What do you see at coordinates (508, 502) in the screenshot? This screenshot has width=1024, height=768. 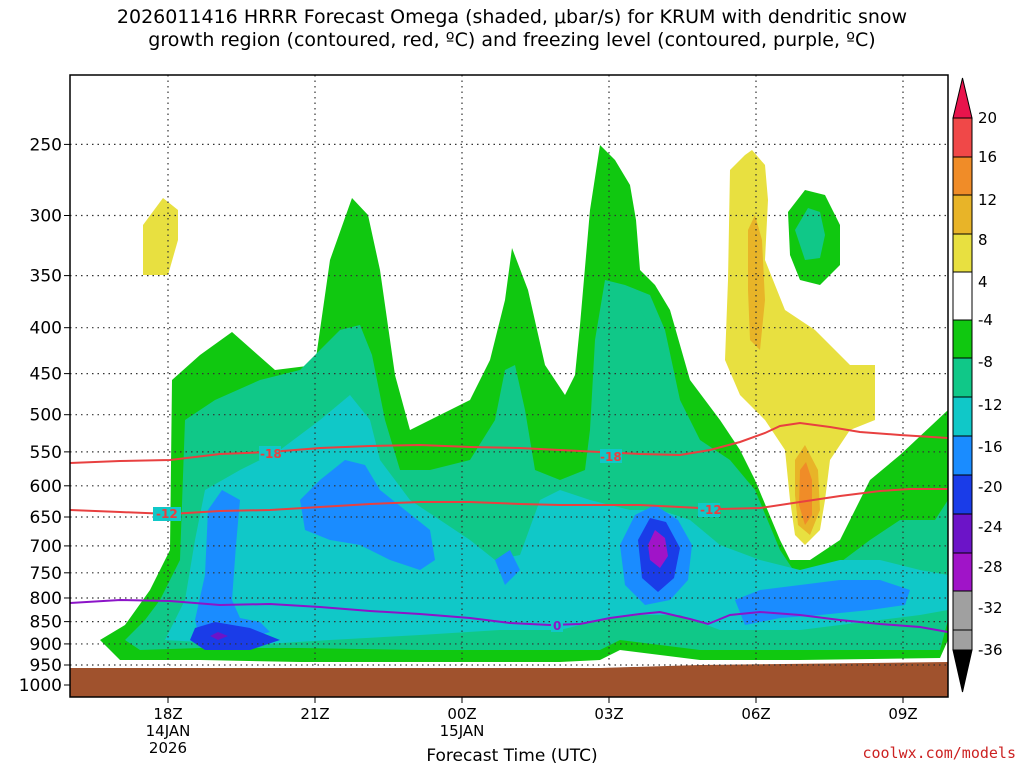 I see `dgz-contour-lower` at bounding box center [508, 502].